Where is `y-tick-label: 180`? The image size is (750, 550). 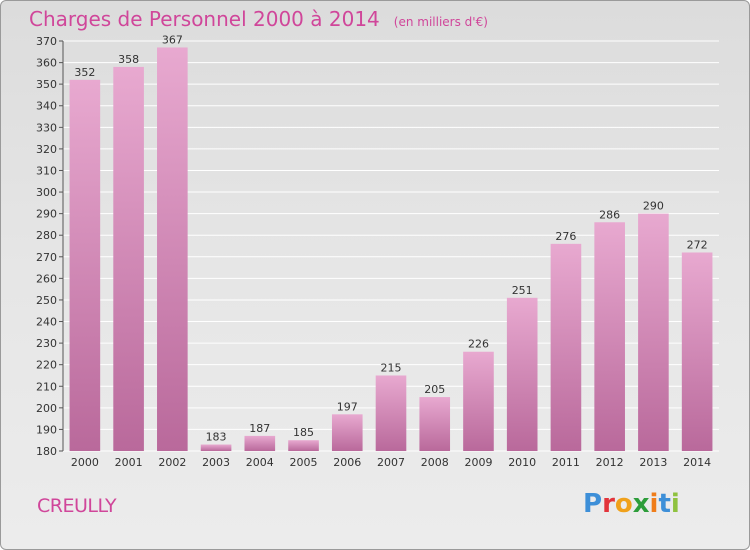 y-tick-label: 180 is located at coordinates (46, 451).